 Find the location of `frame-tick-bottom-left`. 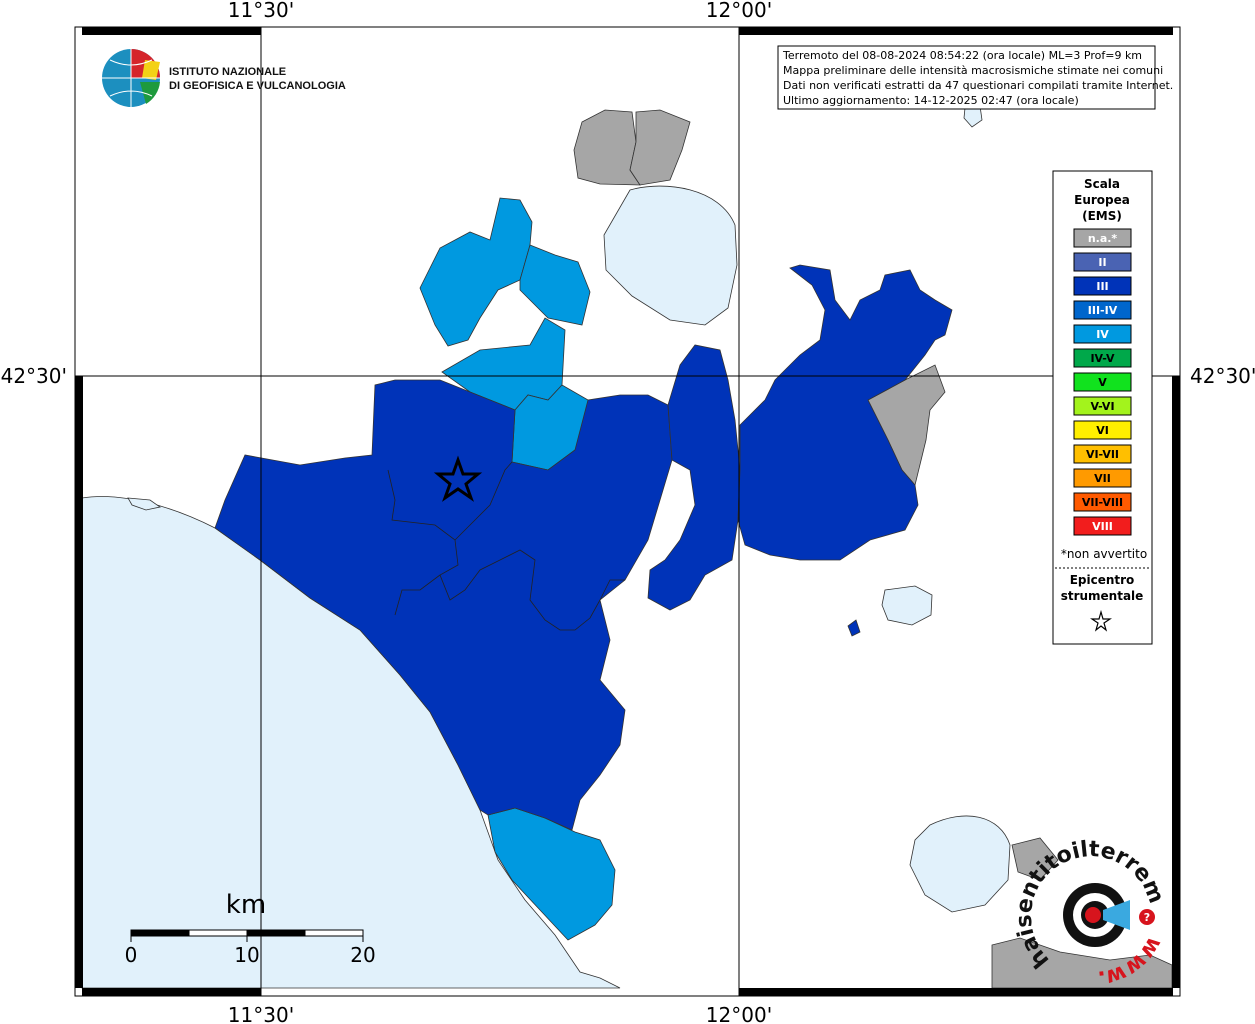

frame-tick-bottom-left is located at coordinates (171, 992).